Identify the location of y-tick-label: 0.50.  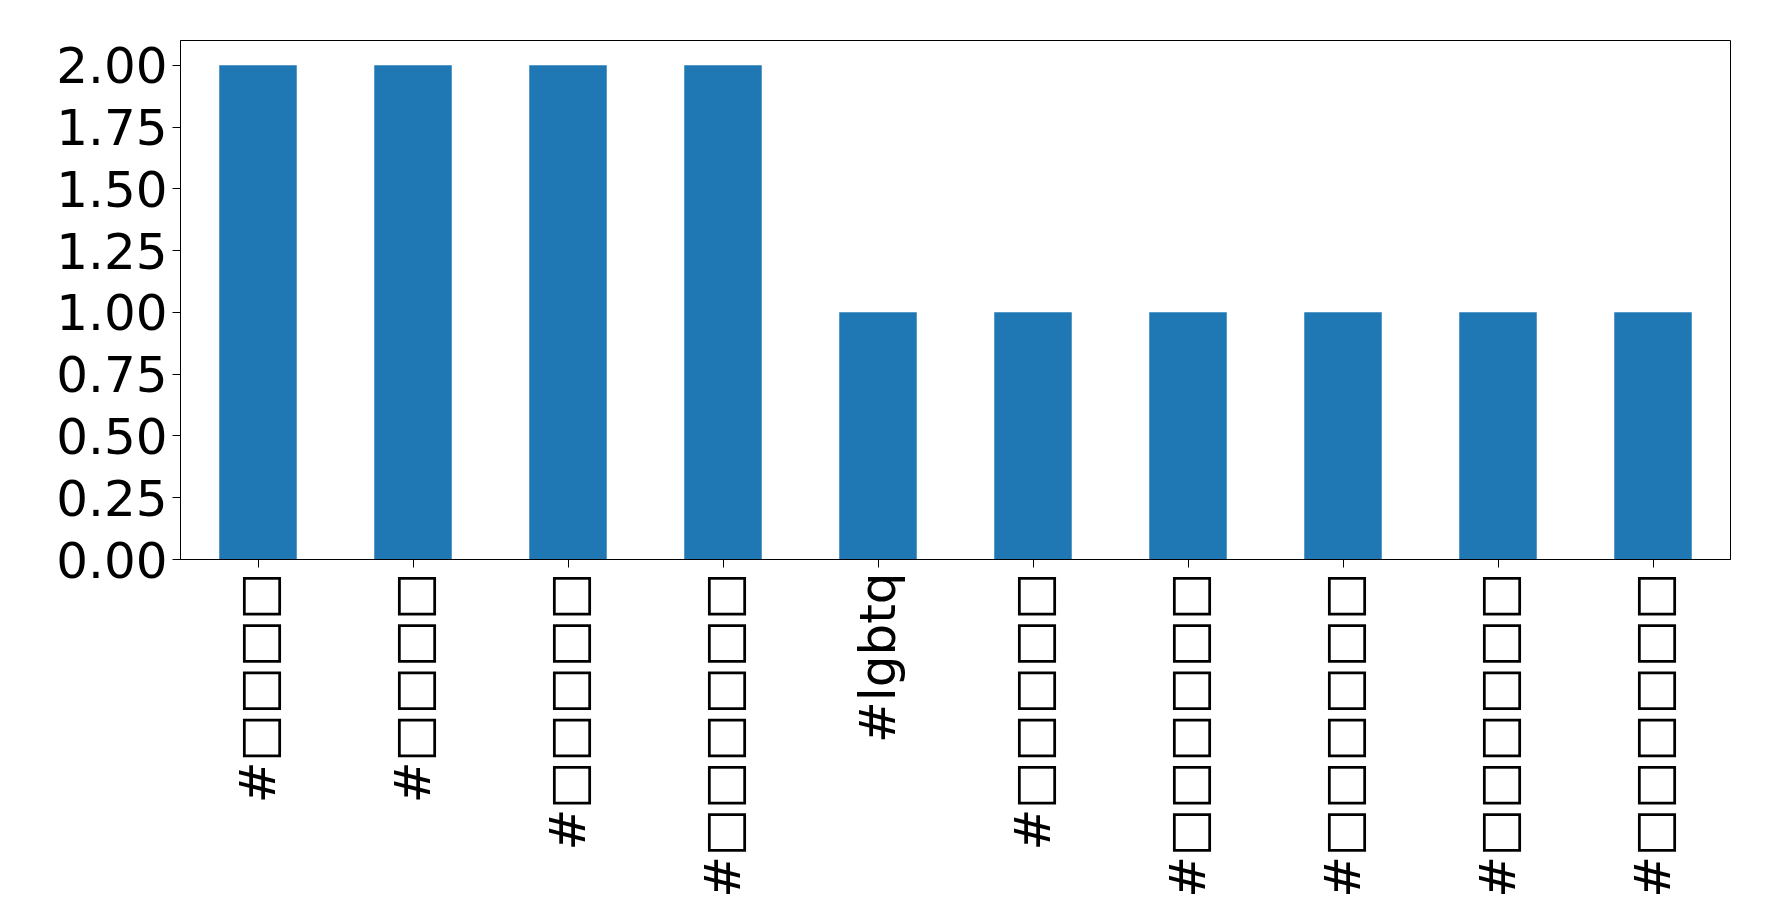
(112, 436).